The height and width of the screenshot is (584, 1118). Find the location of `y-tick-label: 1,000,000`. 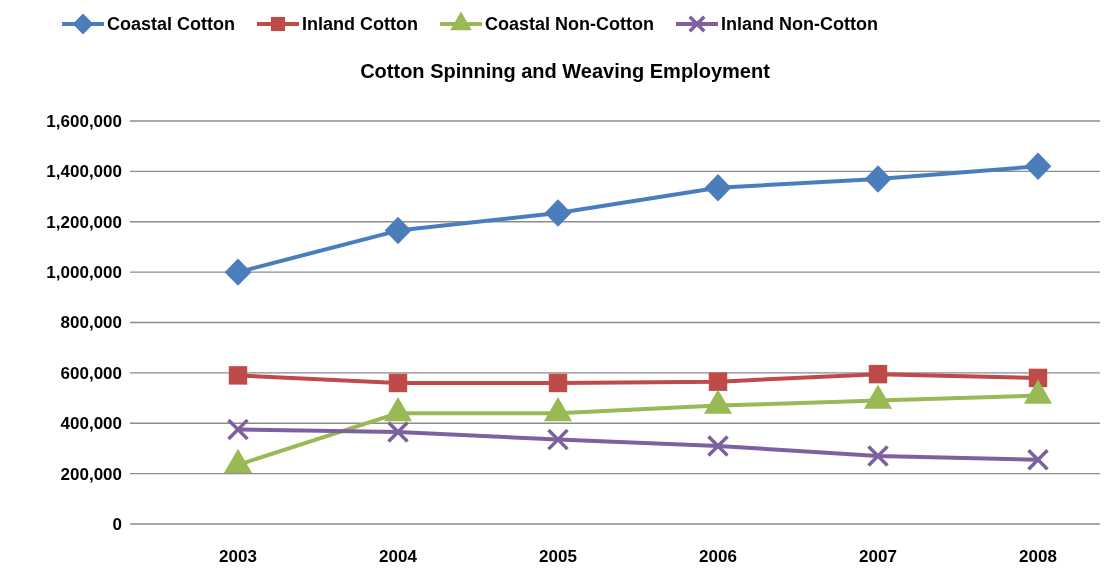

y-tick-label: 1,000,000 is located at coordinates (84, 273).